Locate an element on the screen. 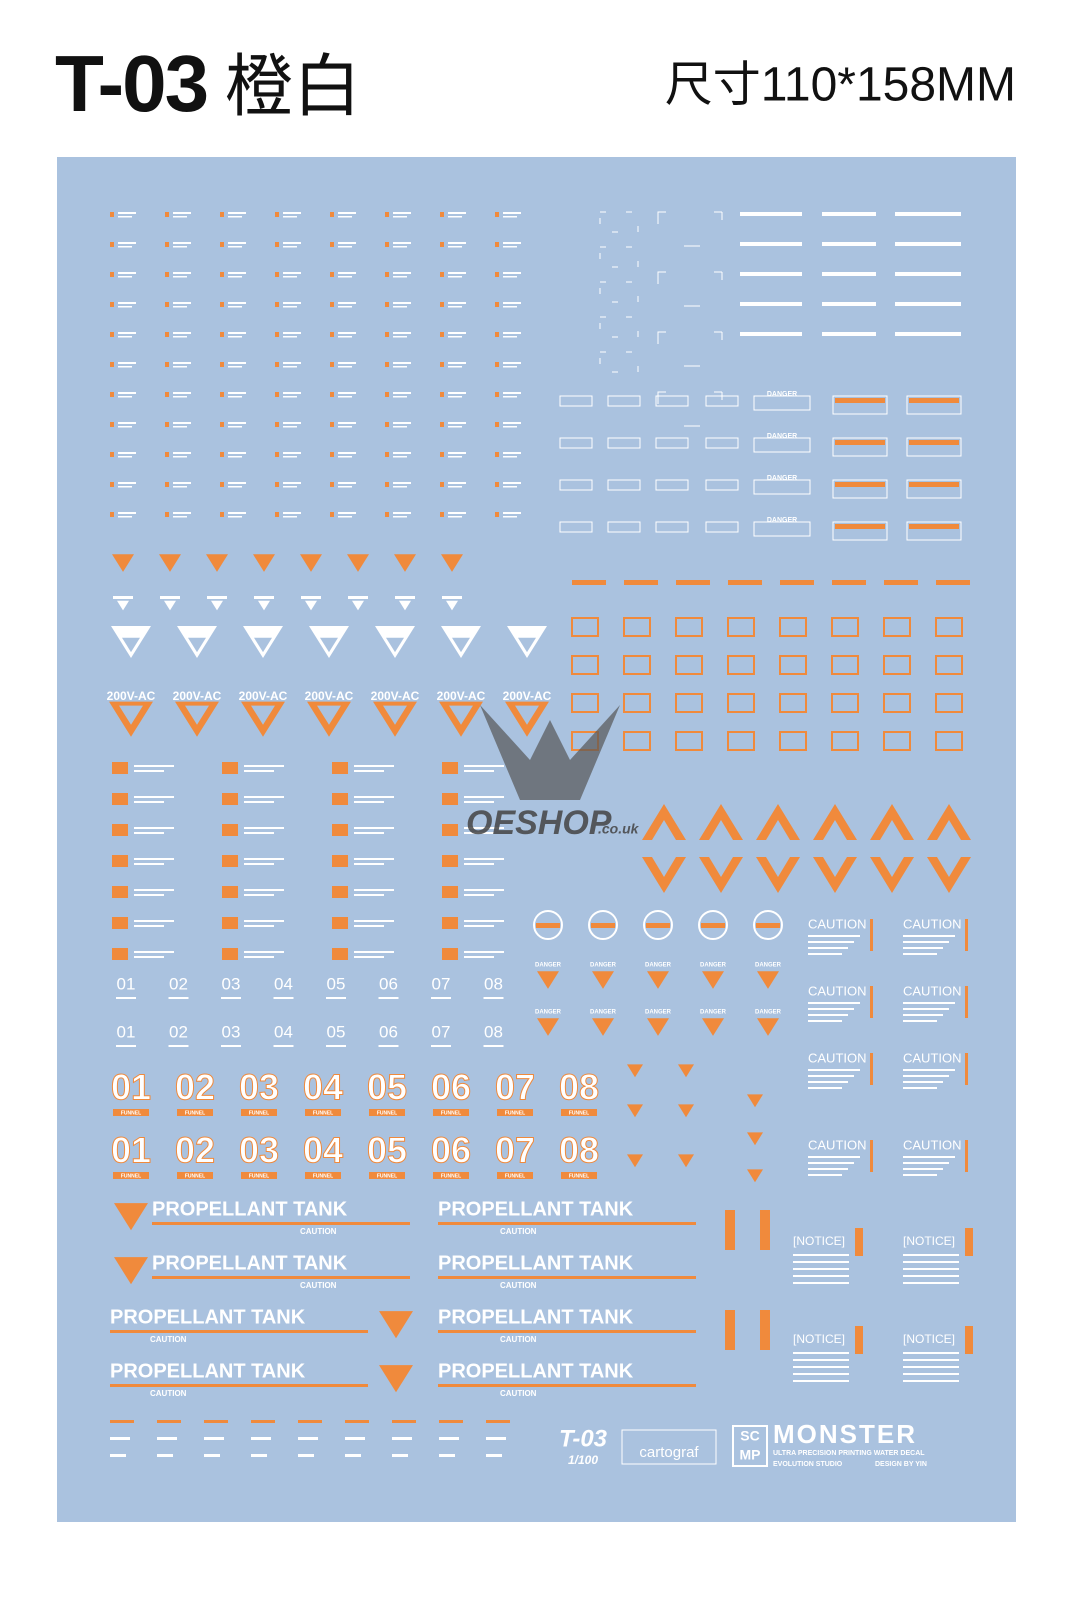  decal-text: 07 is located at coordinates (515, 1087).